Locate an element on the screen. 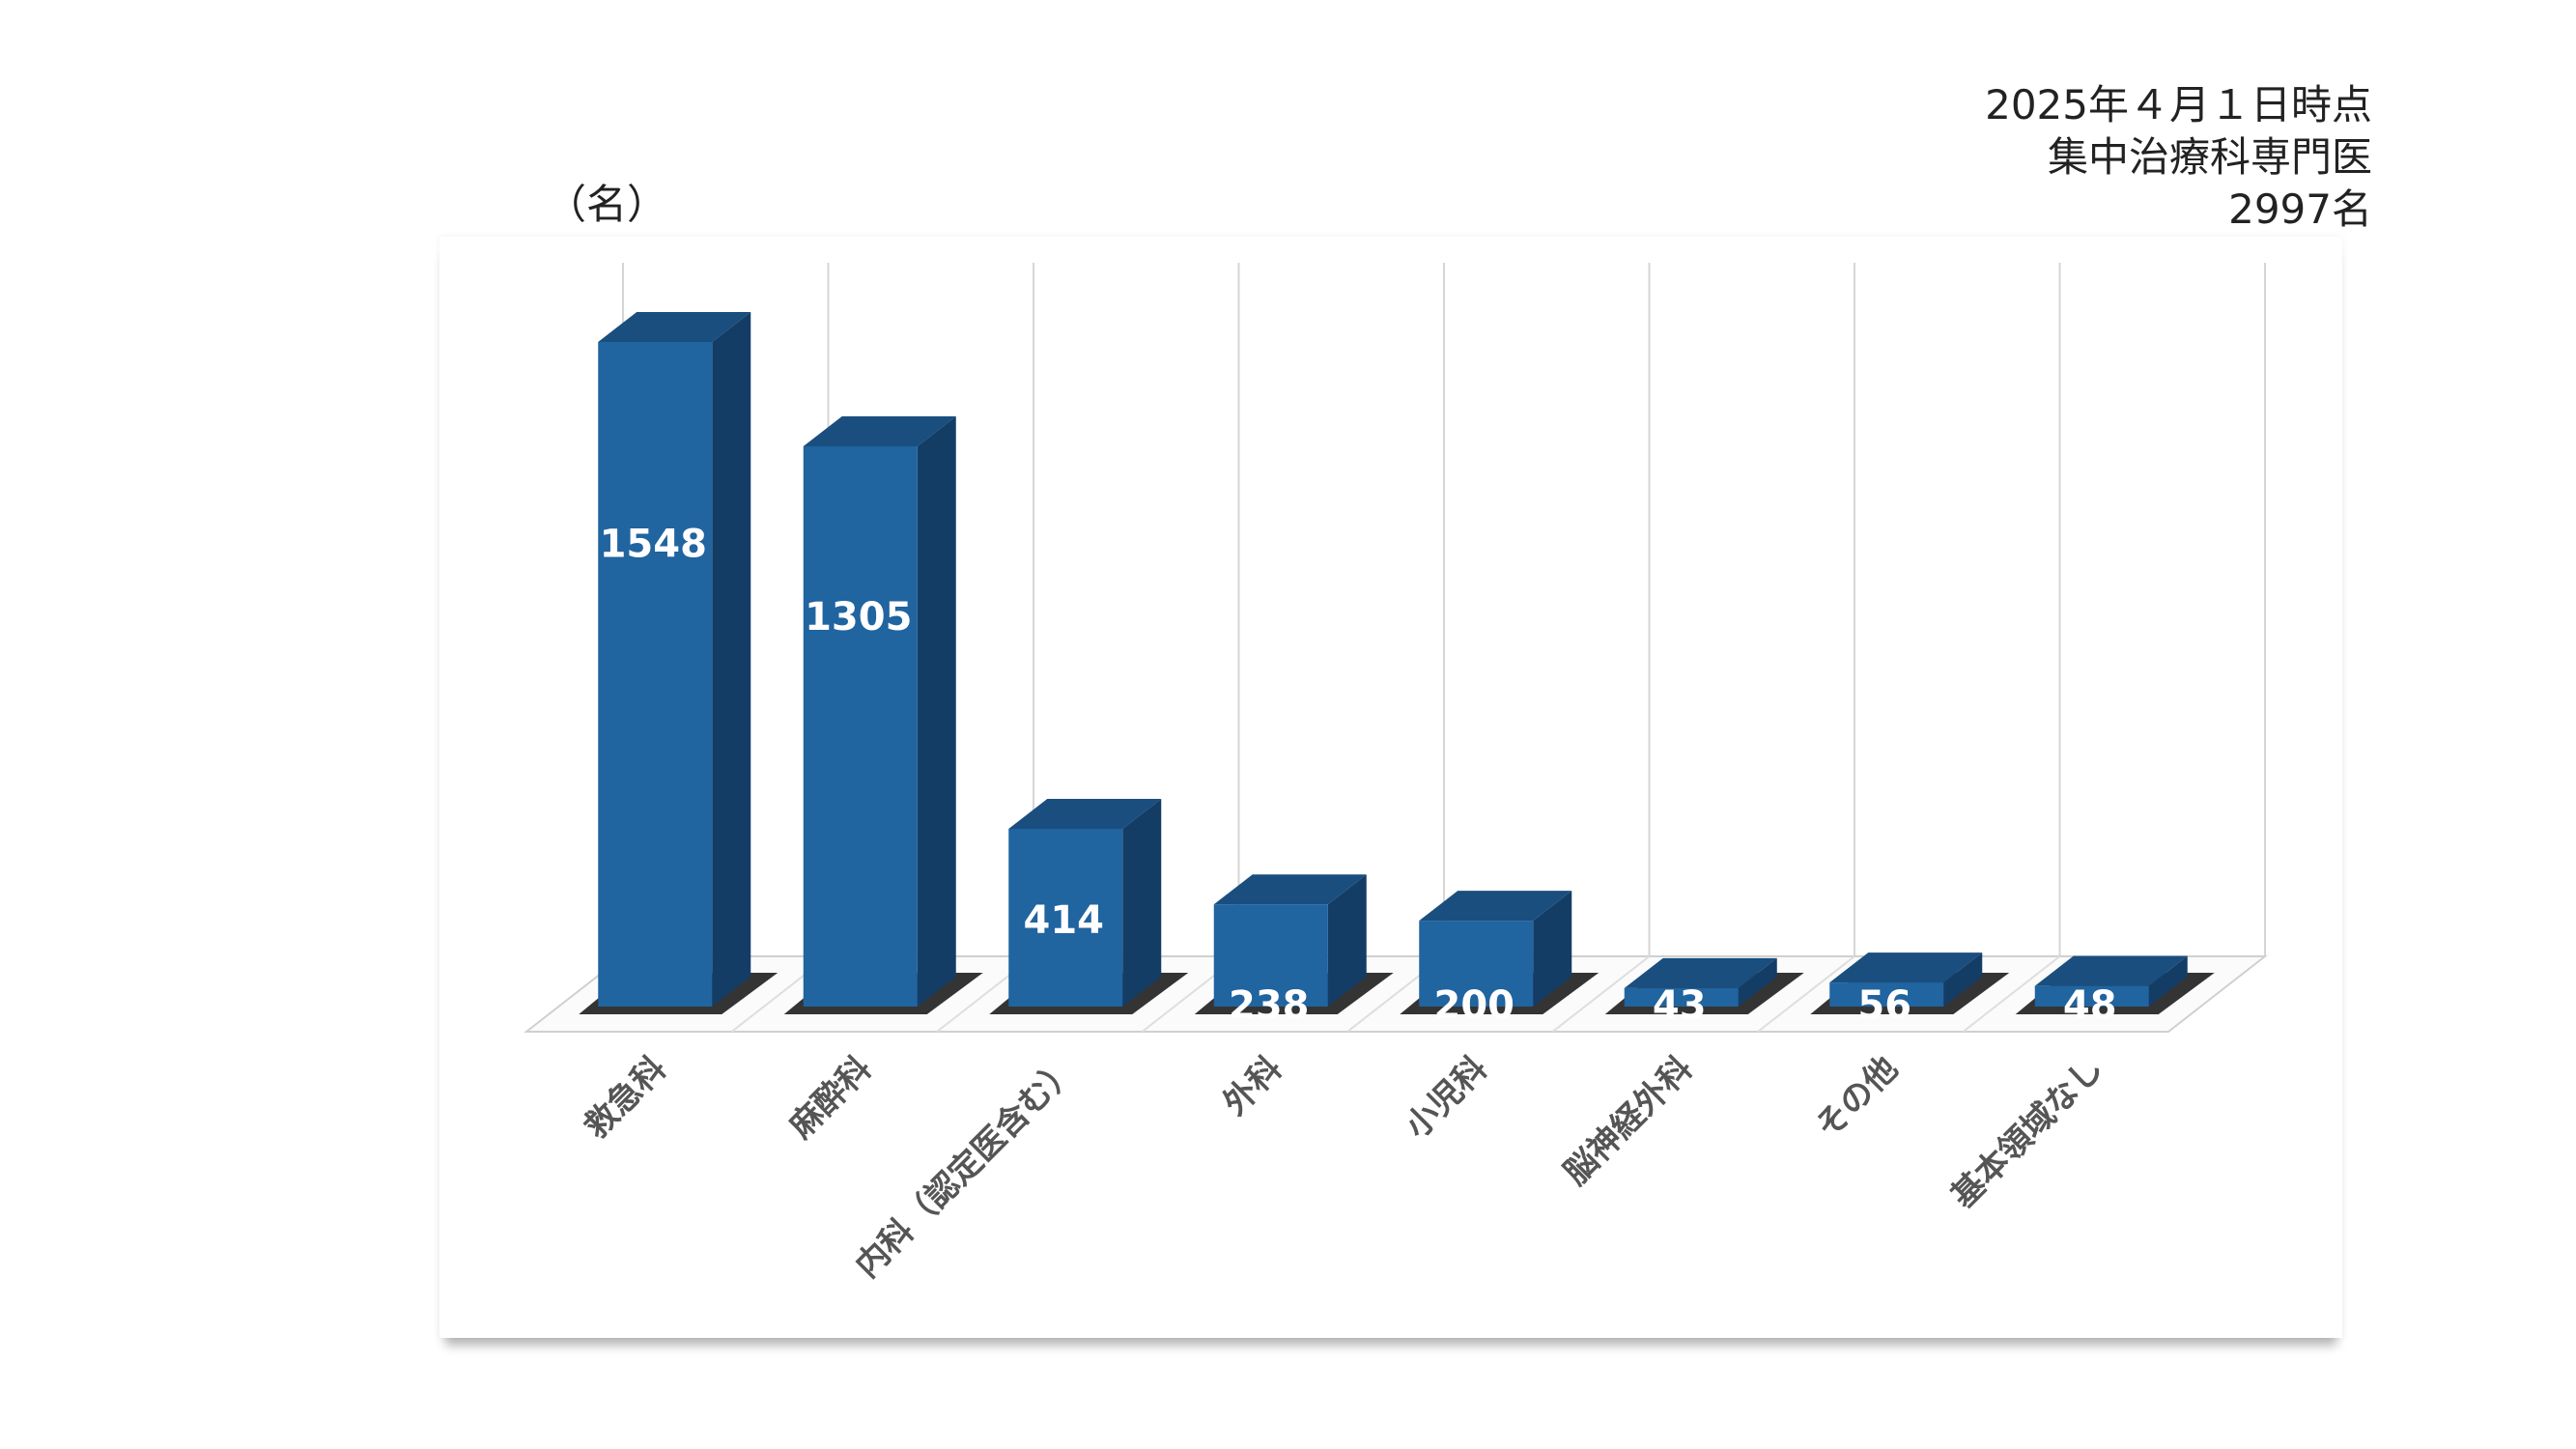 The width and height of the screenshot is (2576, 1449). department-note: 集中治療科専門医 is located at coordinates (2209, 157).